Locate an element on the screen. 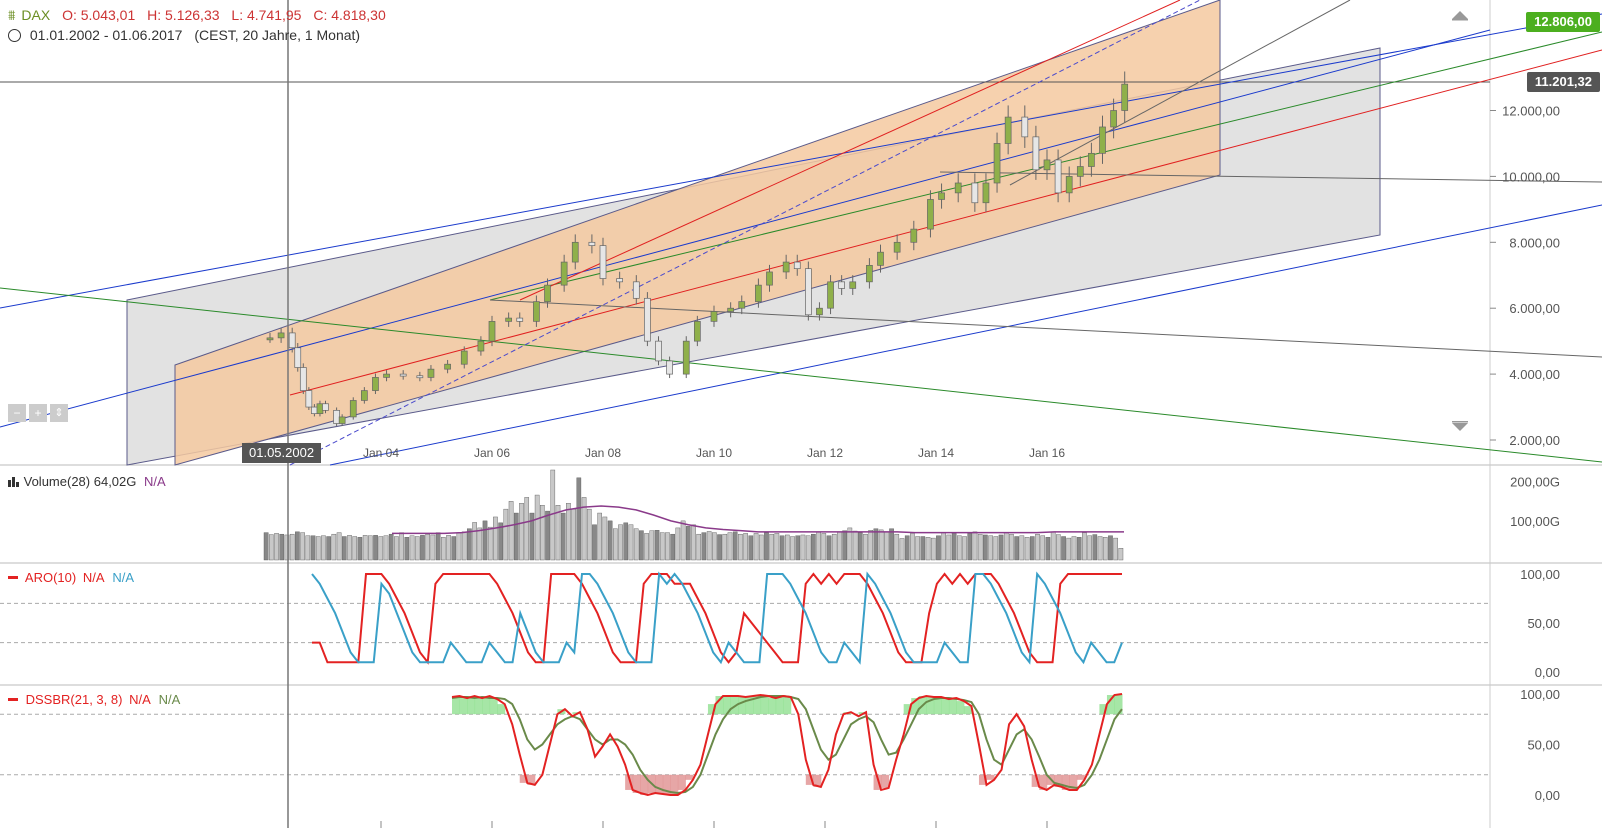 The width and height of the screenshot is (1602, 828). zoom-out-icon: − is located at coordinates (17, 413).